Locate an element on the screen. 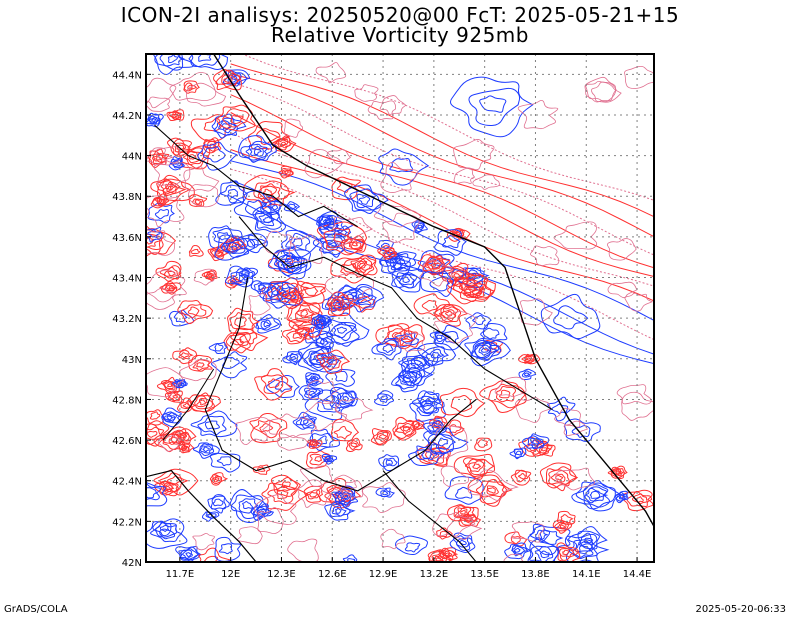 The image size is (800, 618). lon-tick-label: 11.7E is located at coordinates (180, 574).